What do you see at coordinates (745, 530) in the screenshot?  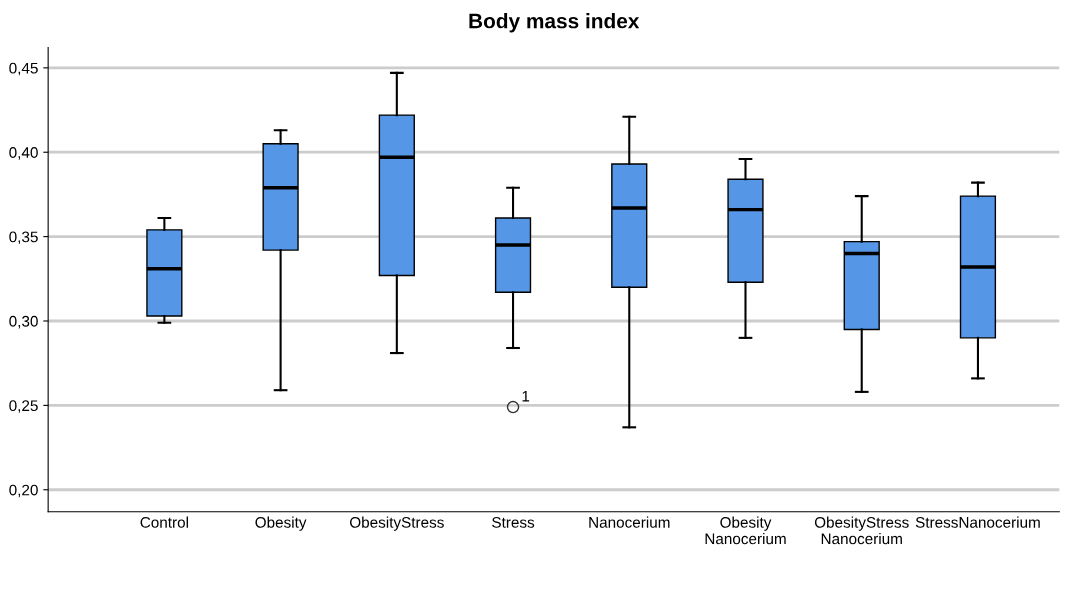 I see `x-tick-label: Obesity Nanocerium` at bounding box center [745, 530].